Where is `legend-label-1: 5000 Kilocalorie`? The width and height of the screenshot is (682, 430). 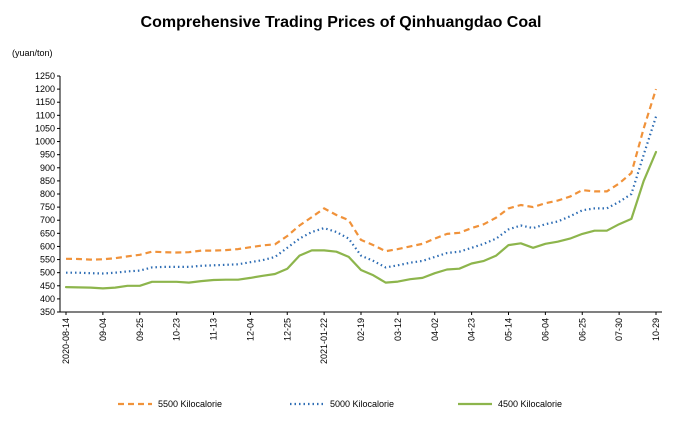
legend-label-1: 5000 Kilocalorie is located at coordinates (362, 404).